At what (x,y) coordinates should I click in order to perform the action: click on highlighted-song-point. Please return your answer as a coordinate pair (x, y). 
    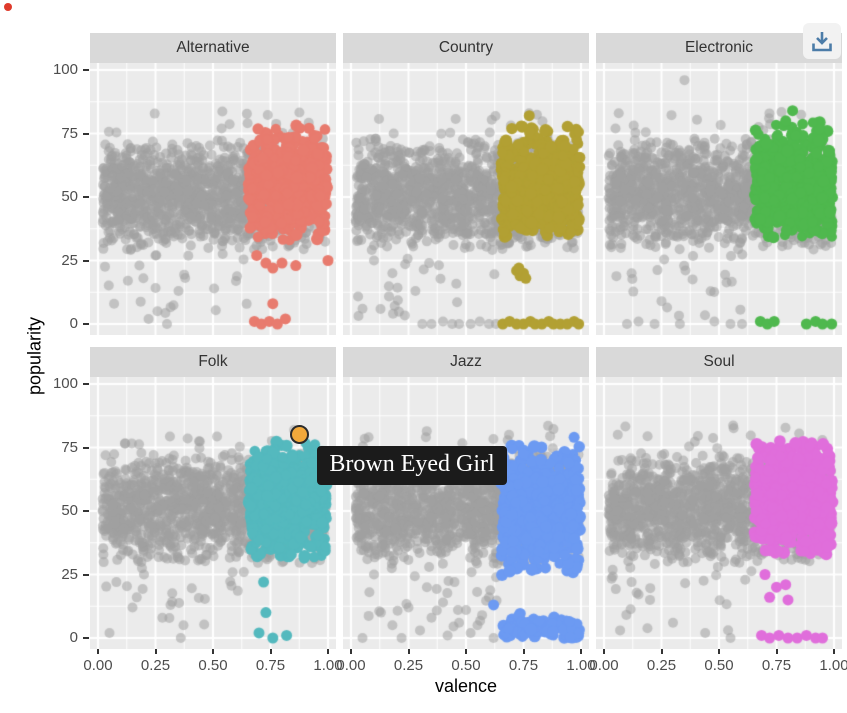
    Looking at the image, I should click on (300, 434).